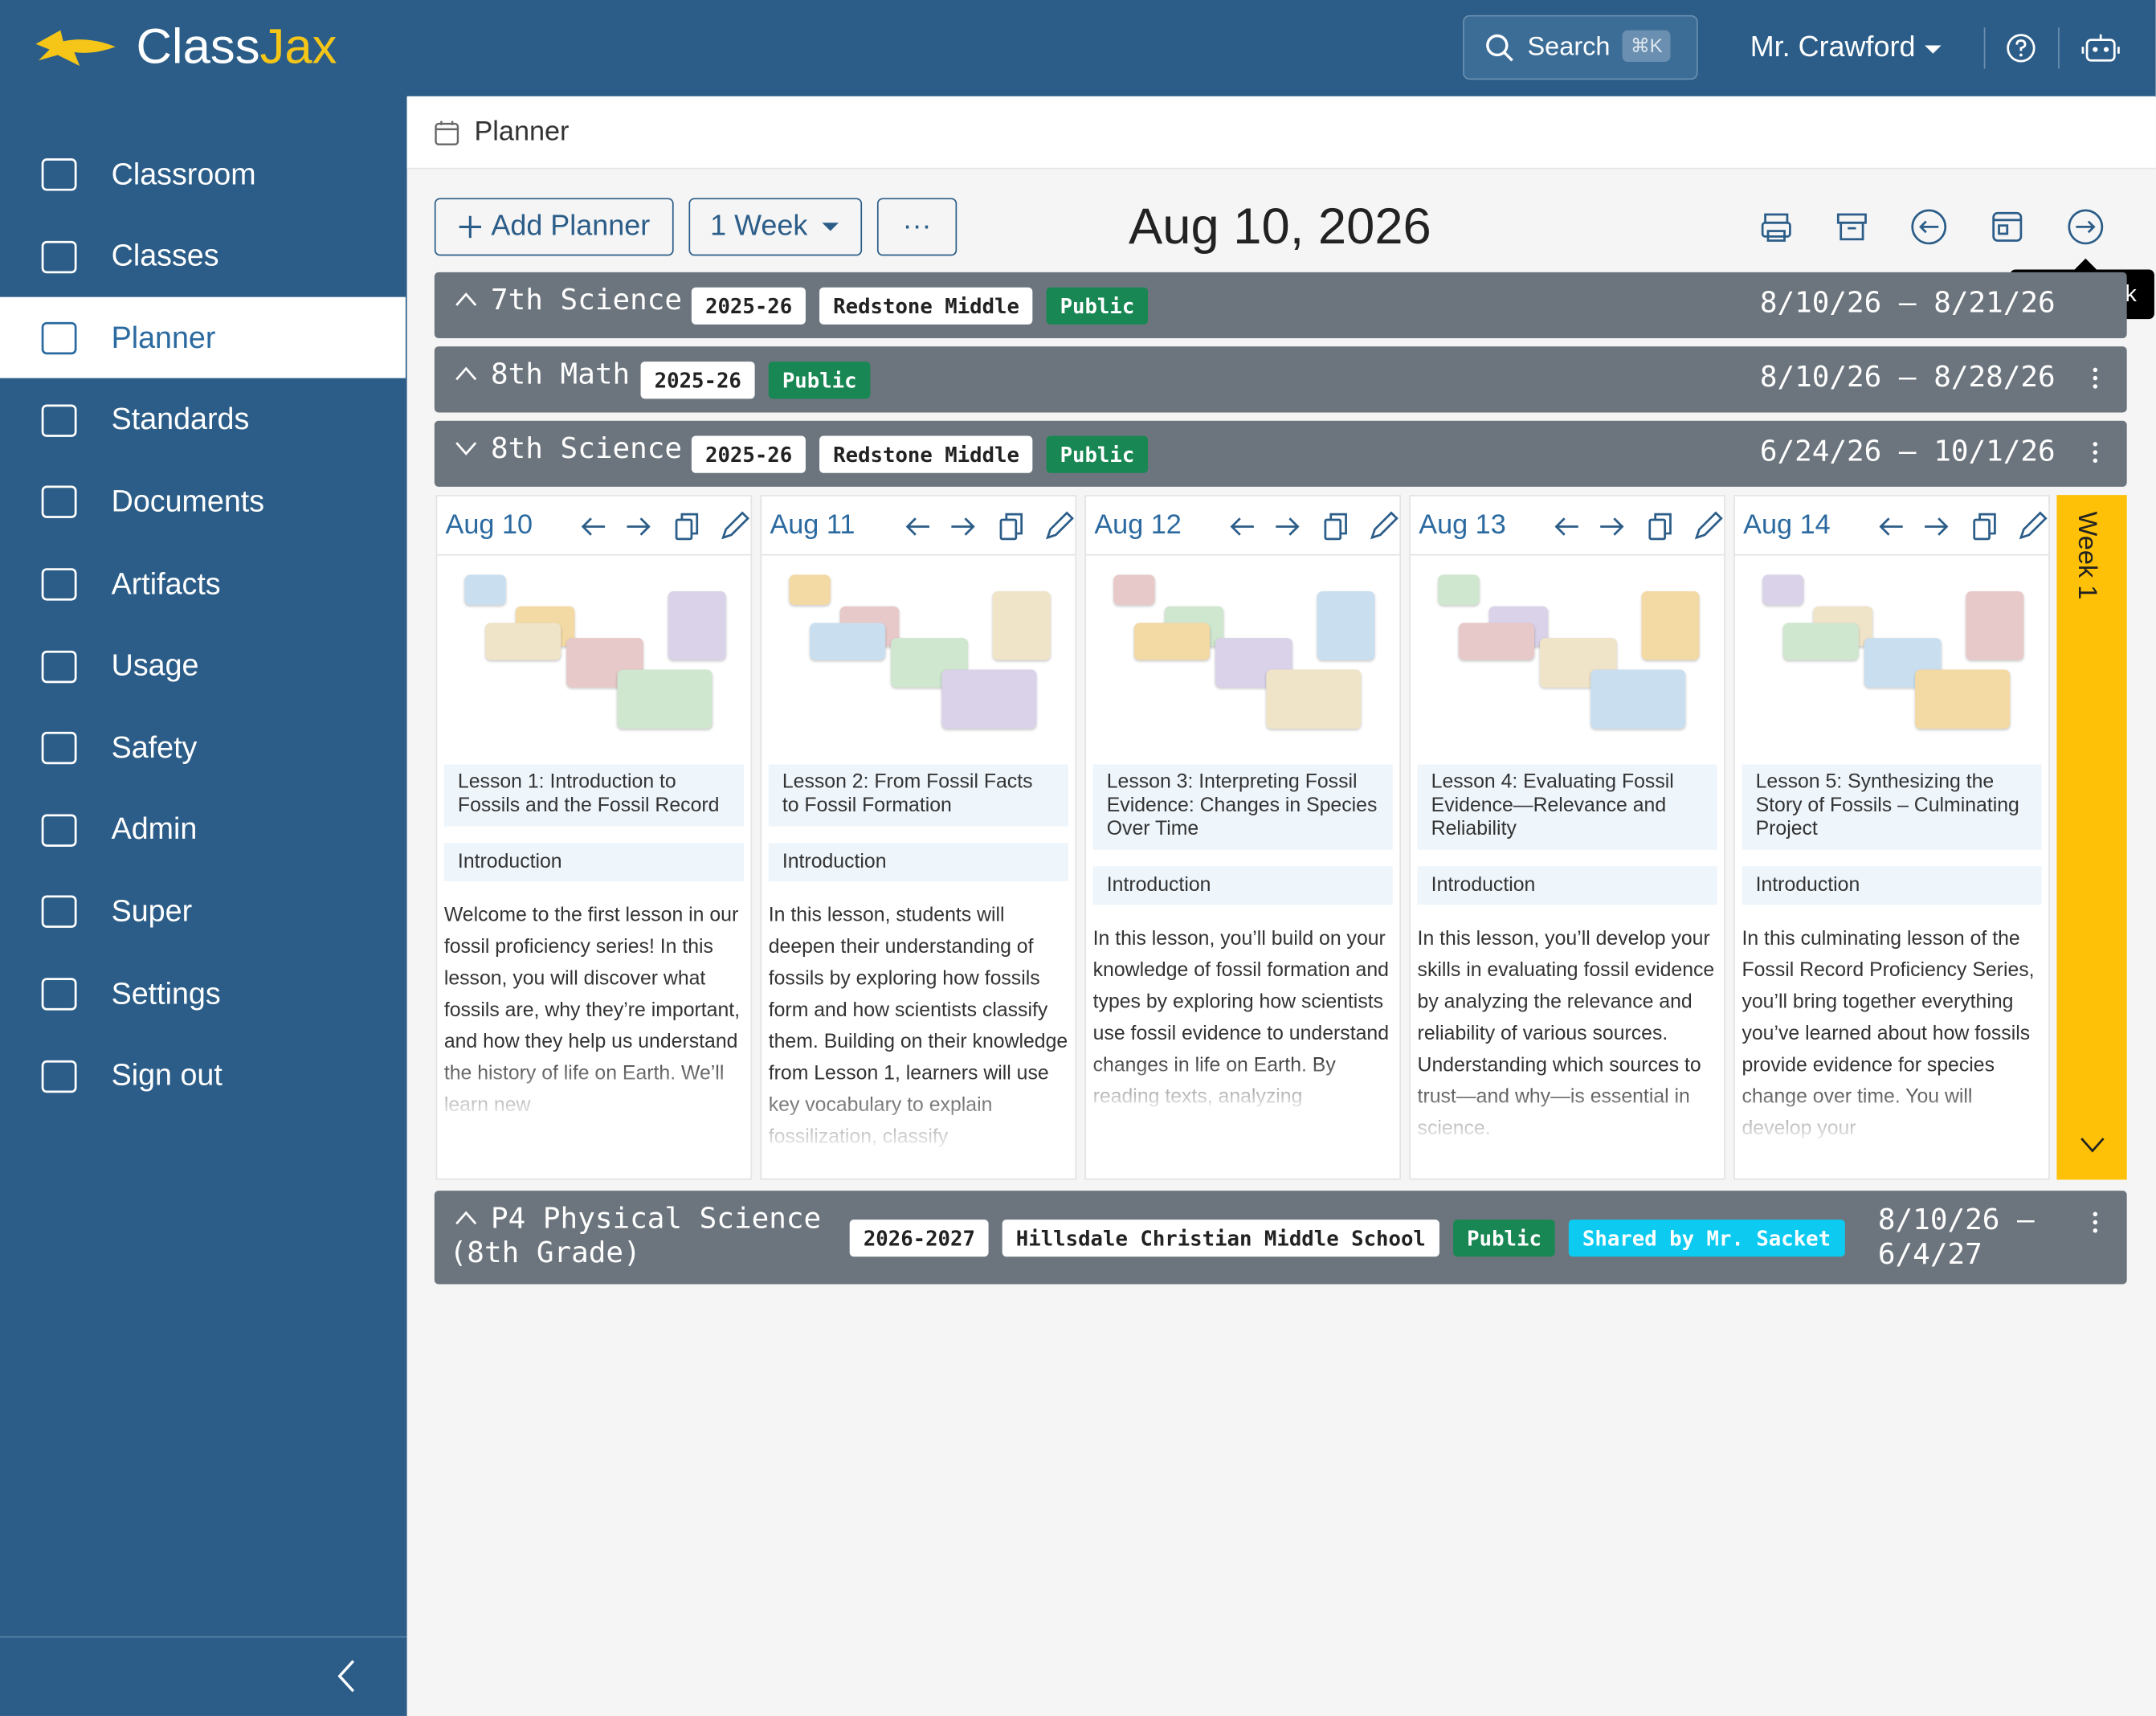 The height and width of the screenshot is (1716, 2156). Describe the element at coordinates (2007, 226) in the screenshot. I see `today-icon` at that location.